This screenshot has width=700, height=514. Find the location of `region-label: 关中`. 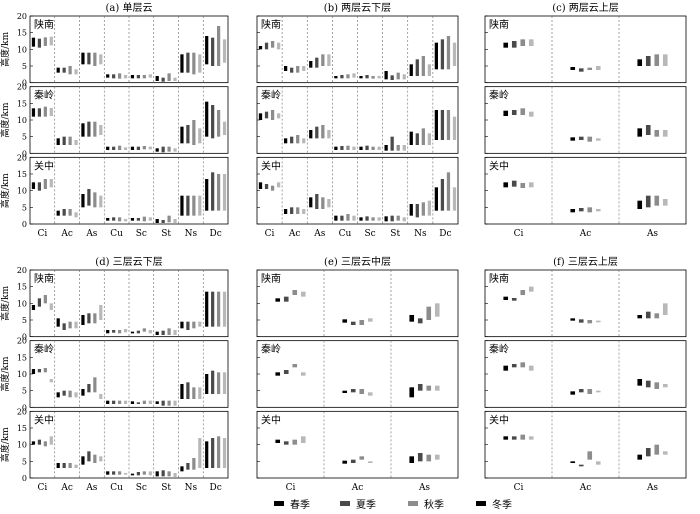

region-label: 关中 is located at coordinates (44, 165).